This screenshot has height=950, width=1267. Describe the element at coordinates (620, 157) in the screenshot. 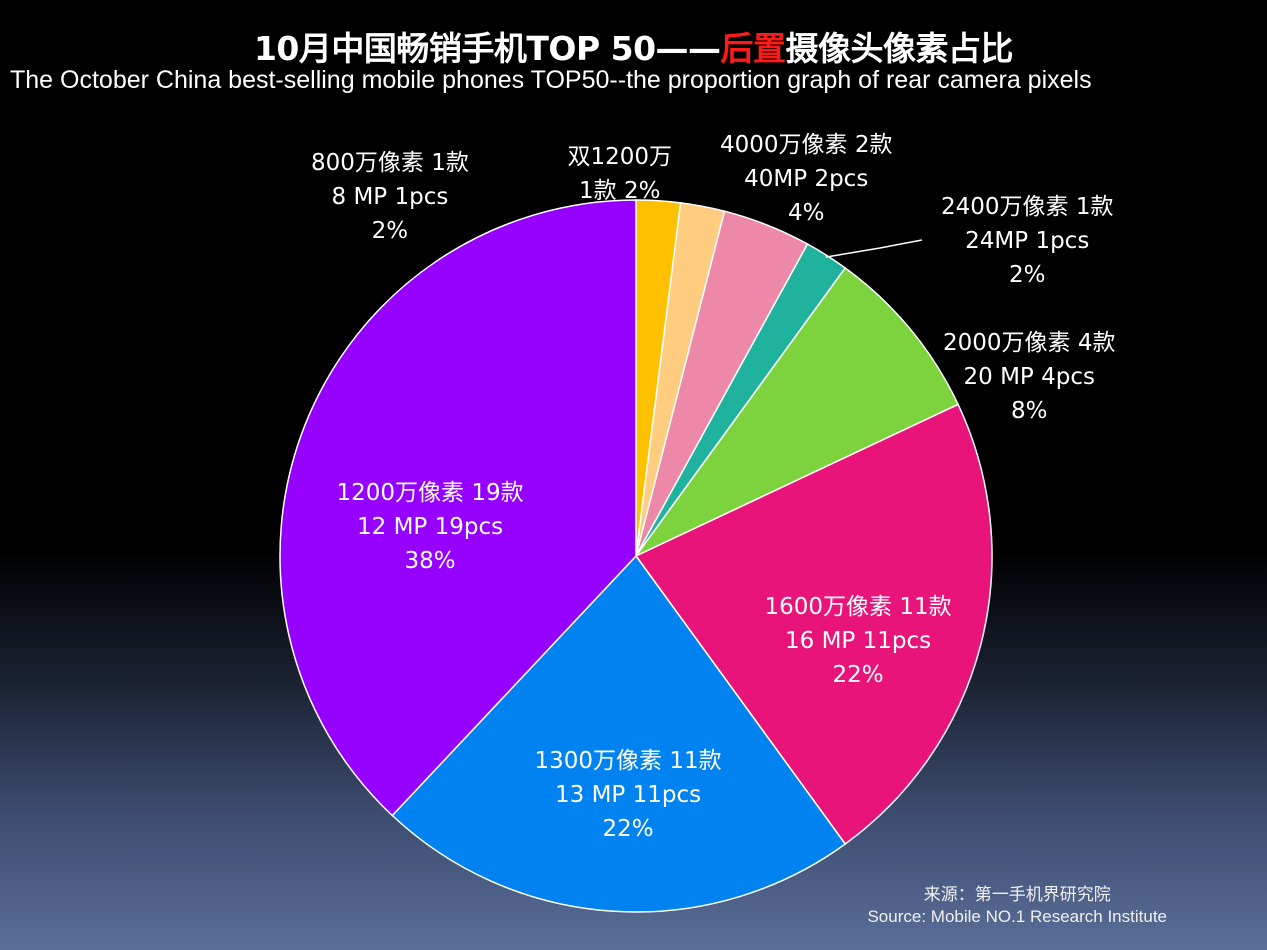

I see `slice-label-line: 双1200万` at that location.